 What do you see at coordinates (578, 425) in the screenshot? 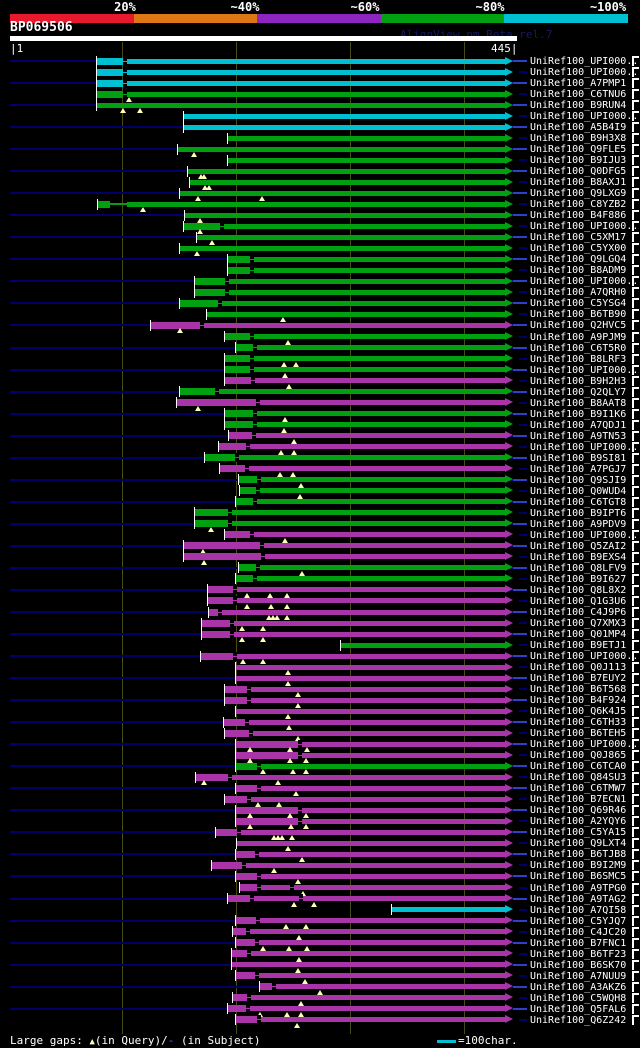
I see `subject-label: UniRef100_A7QDJ1` at bounding box center [578, 425].